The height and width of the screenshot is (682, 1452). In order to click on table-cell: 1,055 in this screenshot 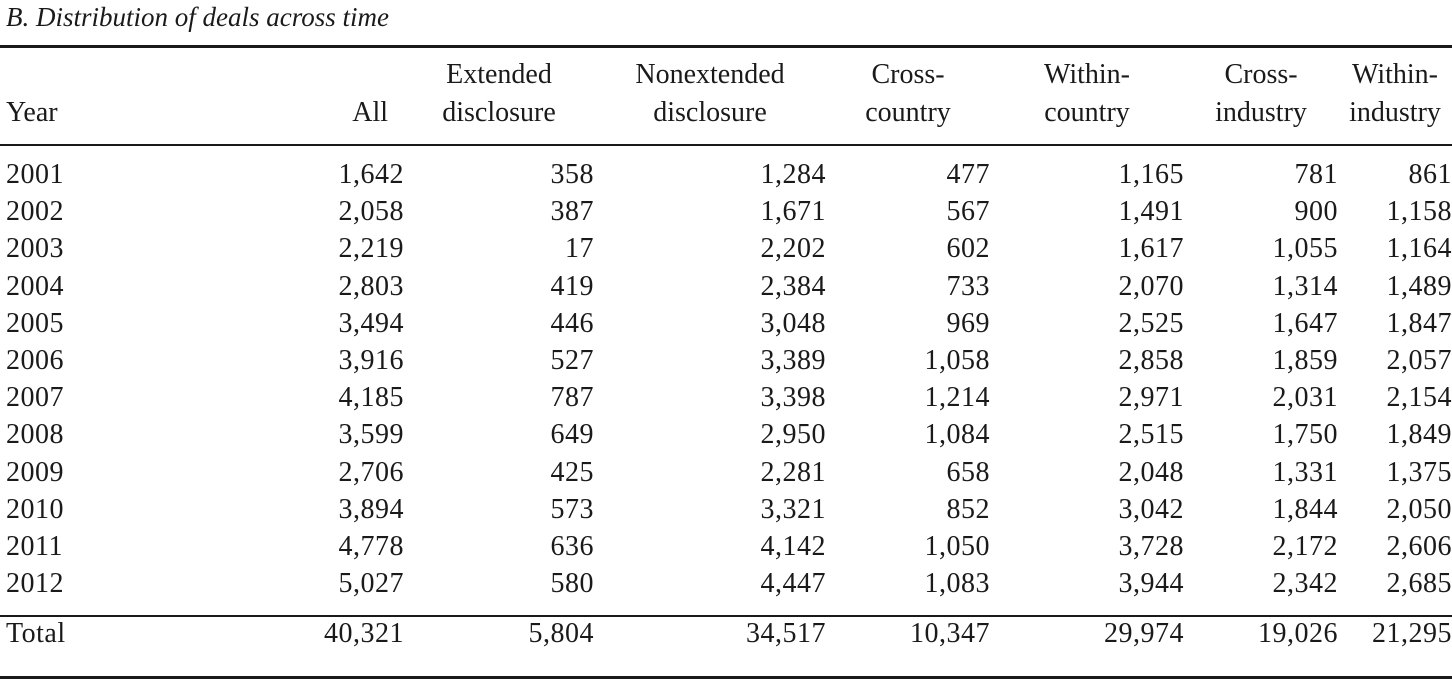, I will do `click(1305, 249)`.